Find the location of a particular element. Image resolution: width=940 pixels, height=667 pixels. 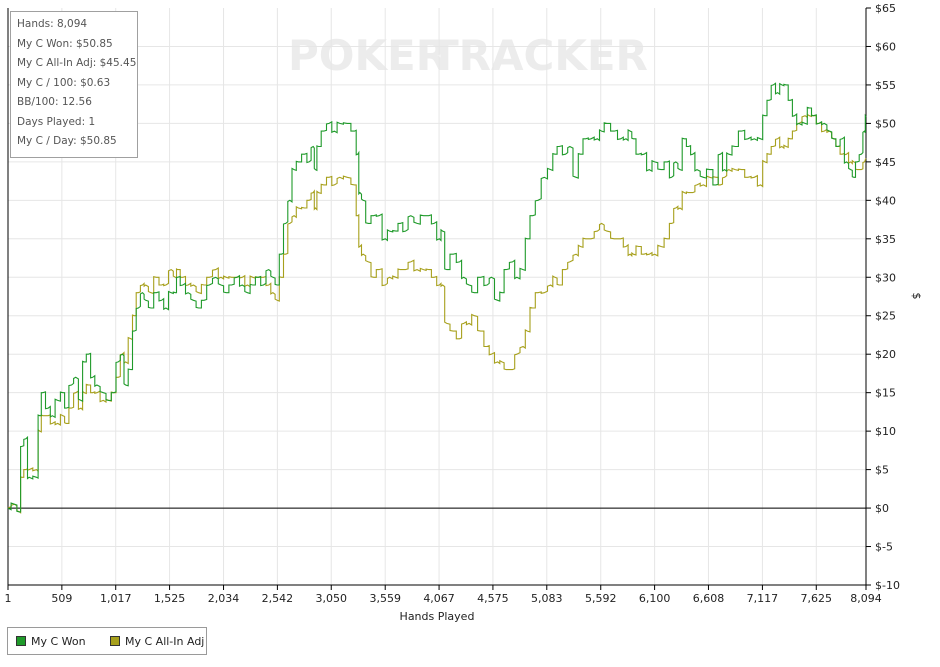

x-tick-label: 7,117 is located at coordinates (763, 598).